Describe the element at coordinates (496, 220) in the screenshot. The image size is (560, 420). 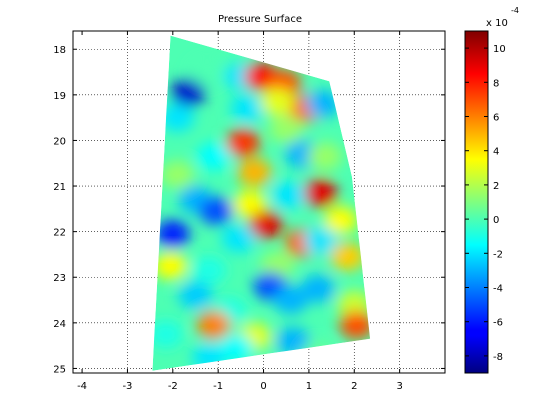
I see `colorbar-tick-label: 0` at that location.